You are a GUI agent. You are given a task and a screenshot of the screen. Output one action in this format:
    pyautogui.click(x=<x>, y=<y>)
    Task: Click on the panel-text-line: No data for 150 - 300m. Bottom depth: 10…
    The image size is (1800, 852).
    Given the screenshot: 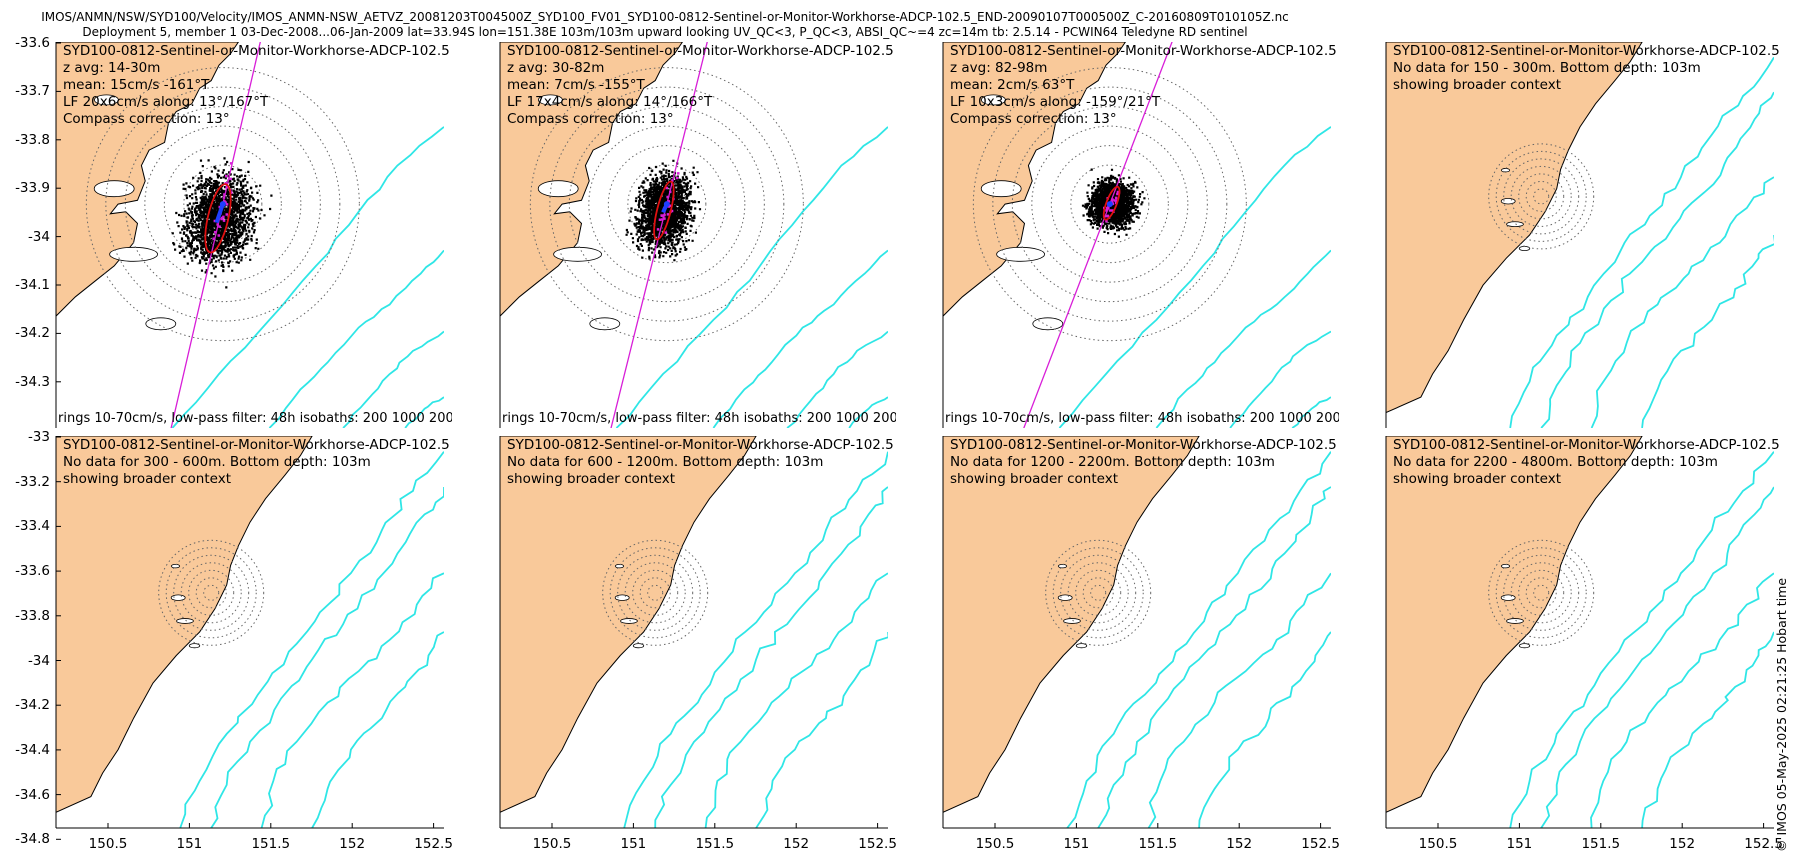 What is the action you would take?
    pyautogui.click(x=1547, y=68)
    